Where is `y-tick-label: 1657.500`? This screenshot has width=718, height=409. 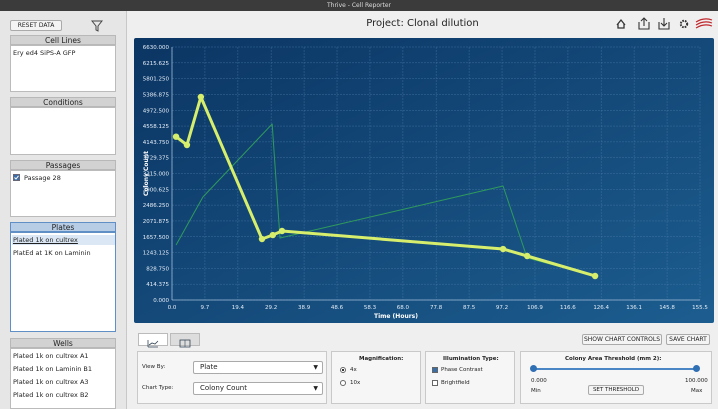 y-tick-label: 1657.500 is located at coordinates (156, 238).